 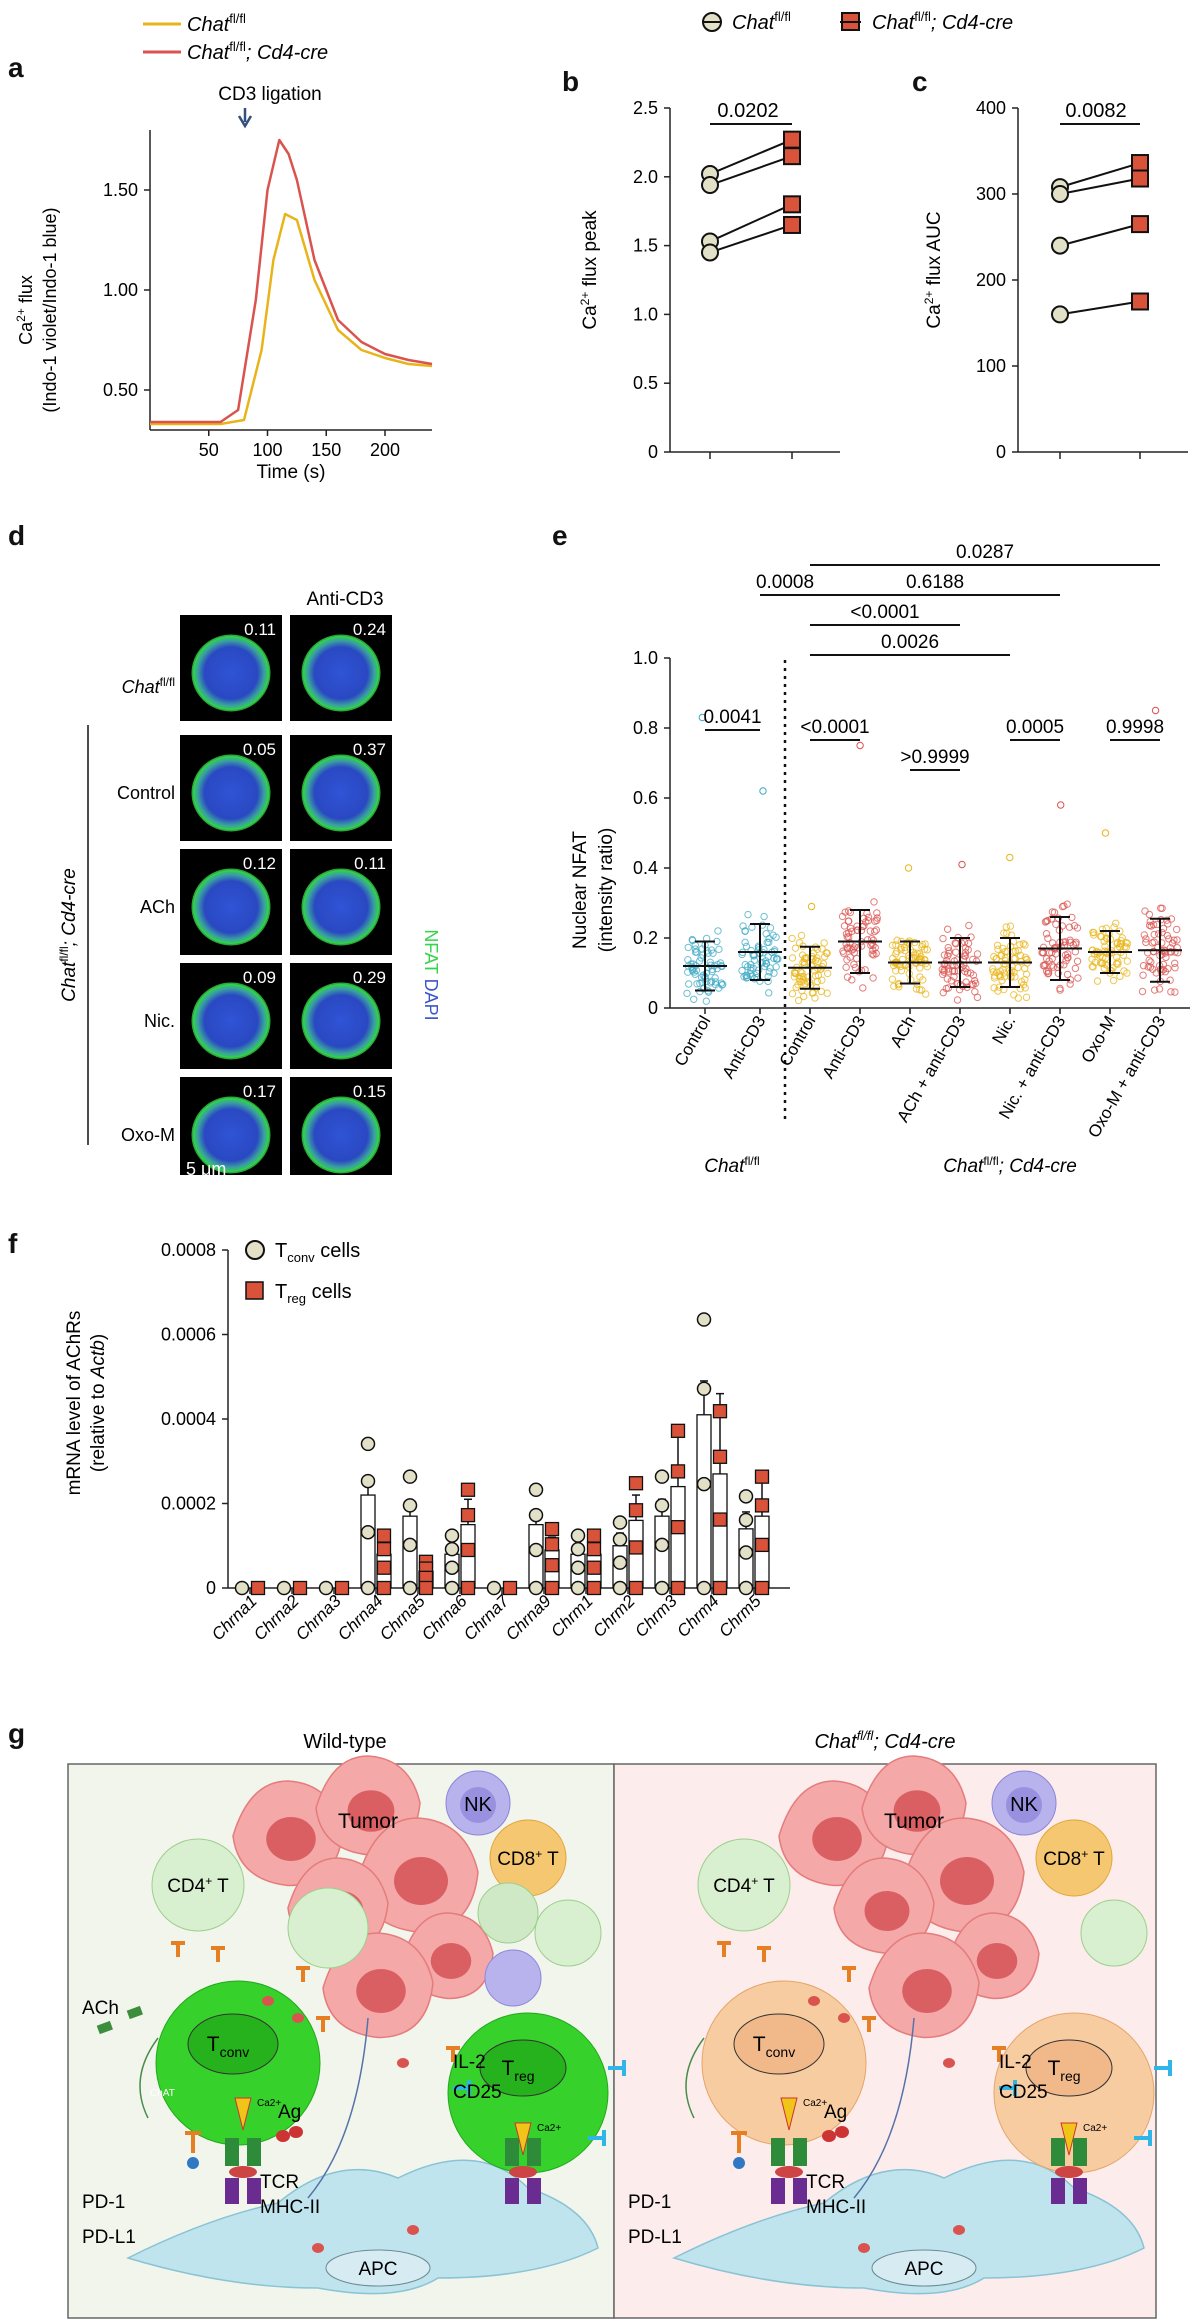 What do you see at coordinates (231, 907) in the screenshot?
I see `cell-membrane` at bounding box center [231, 907].